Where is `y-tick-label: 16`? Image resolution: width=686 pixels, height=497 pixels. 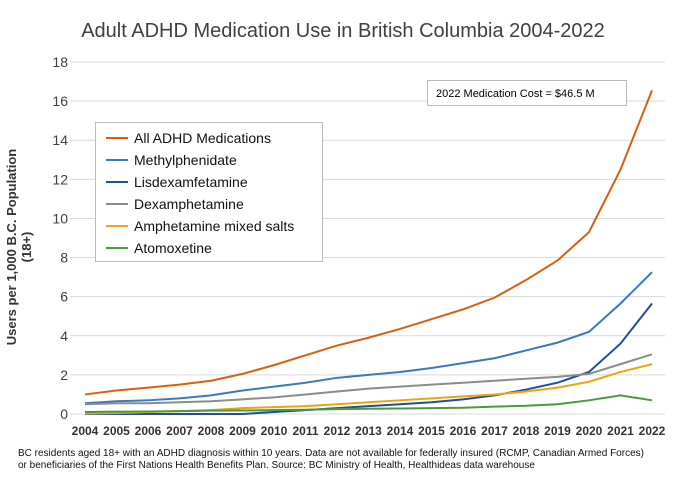 y-tick-label: 16 is located at coordinates (60, 101).